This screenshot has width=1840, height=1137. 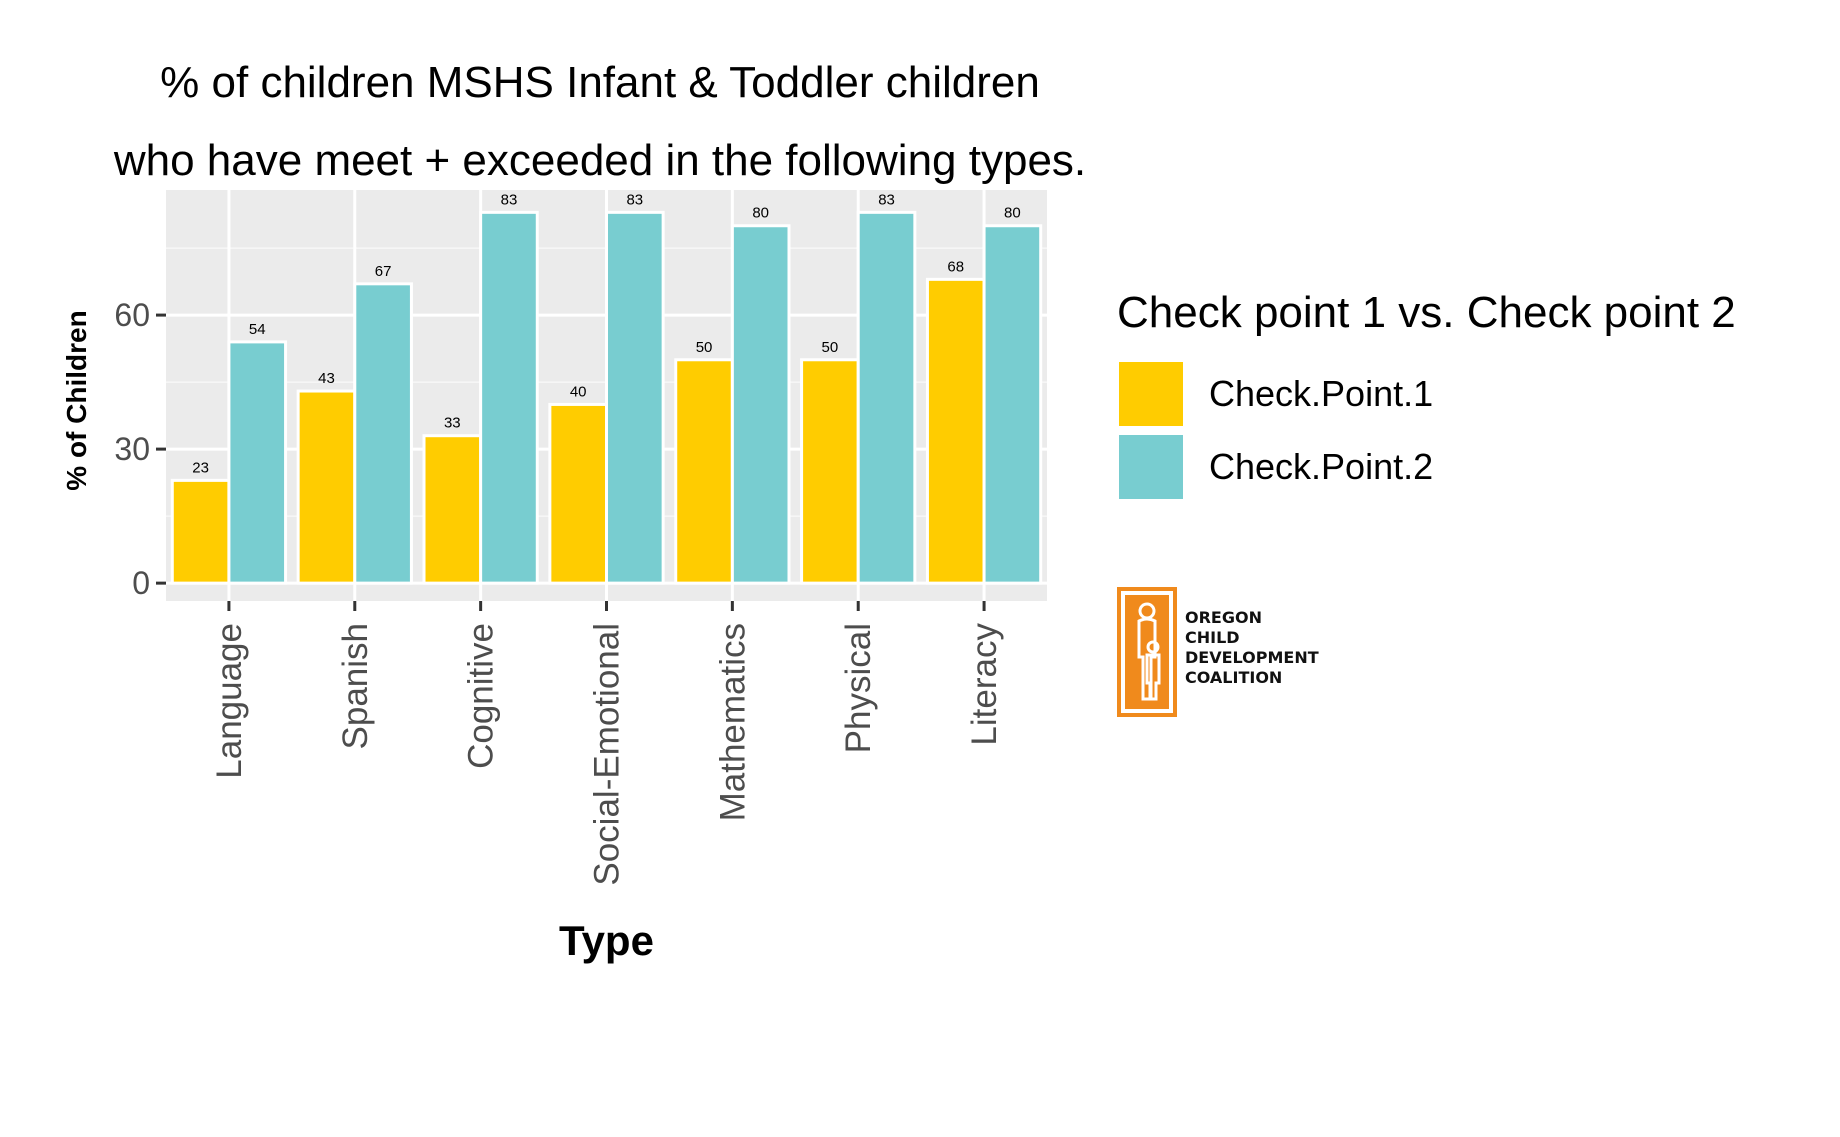 What do you see at coordinates (1233, 677) in the screenshot?
I see `logo-text-line-4: COALITION` at bounding box center [1233, 677].